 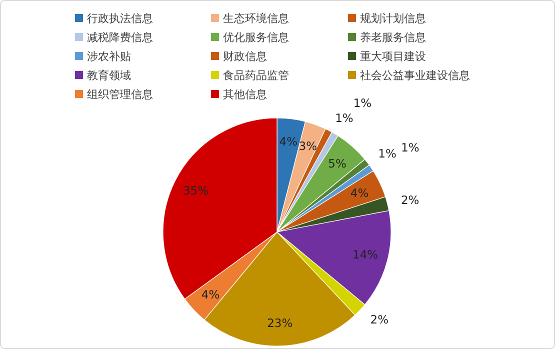 What do you see at coordinates (256, 75) in the screenshot?
I see `legend-label: 食品药品监管` at bounding box center [256, 75].